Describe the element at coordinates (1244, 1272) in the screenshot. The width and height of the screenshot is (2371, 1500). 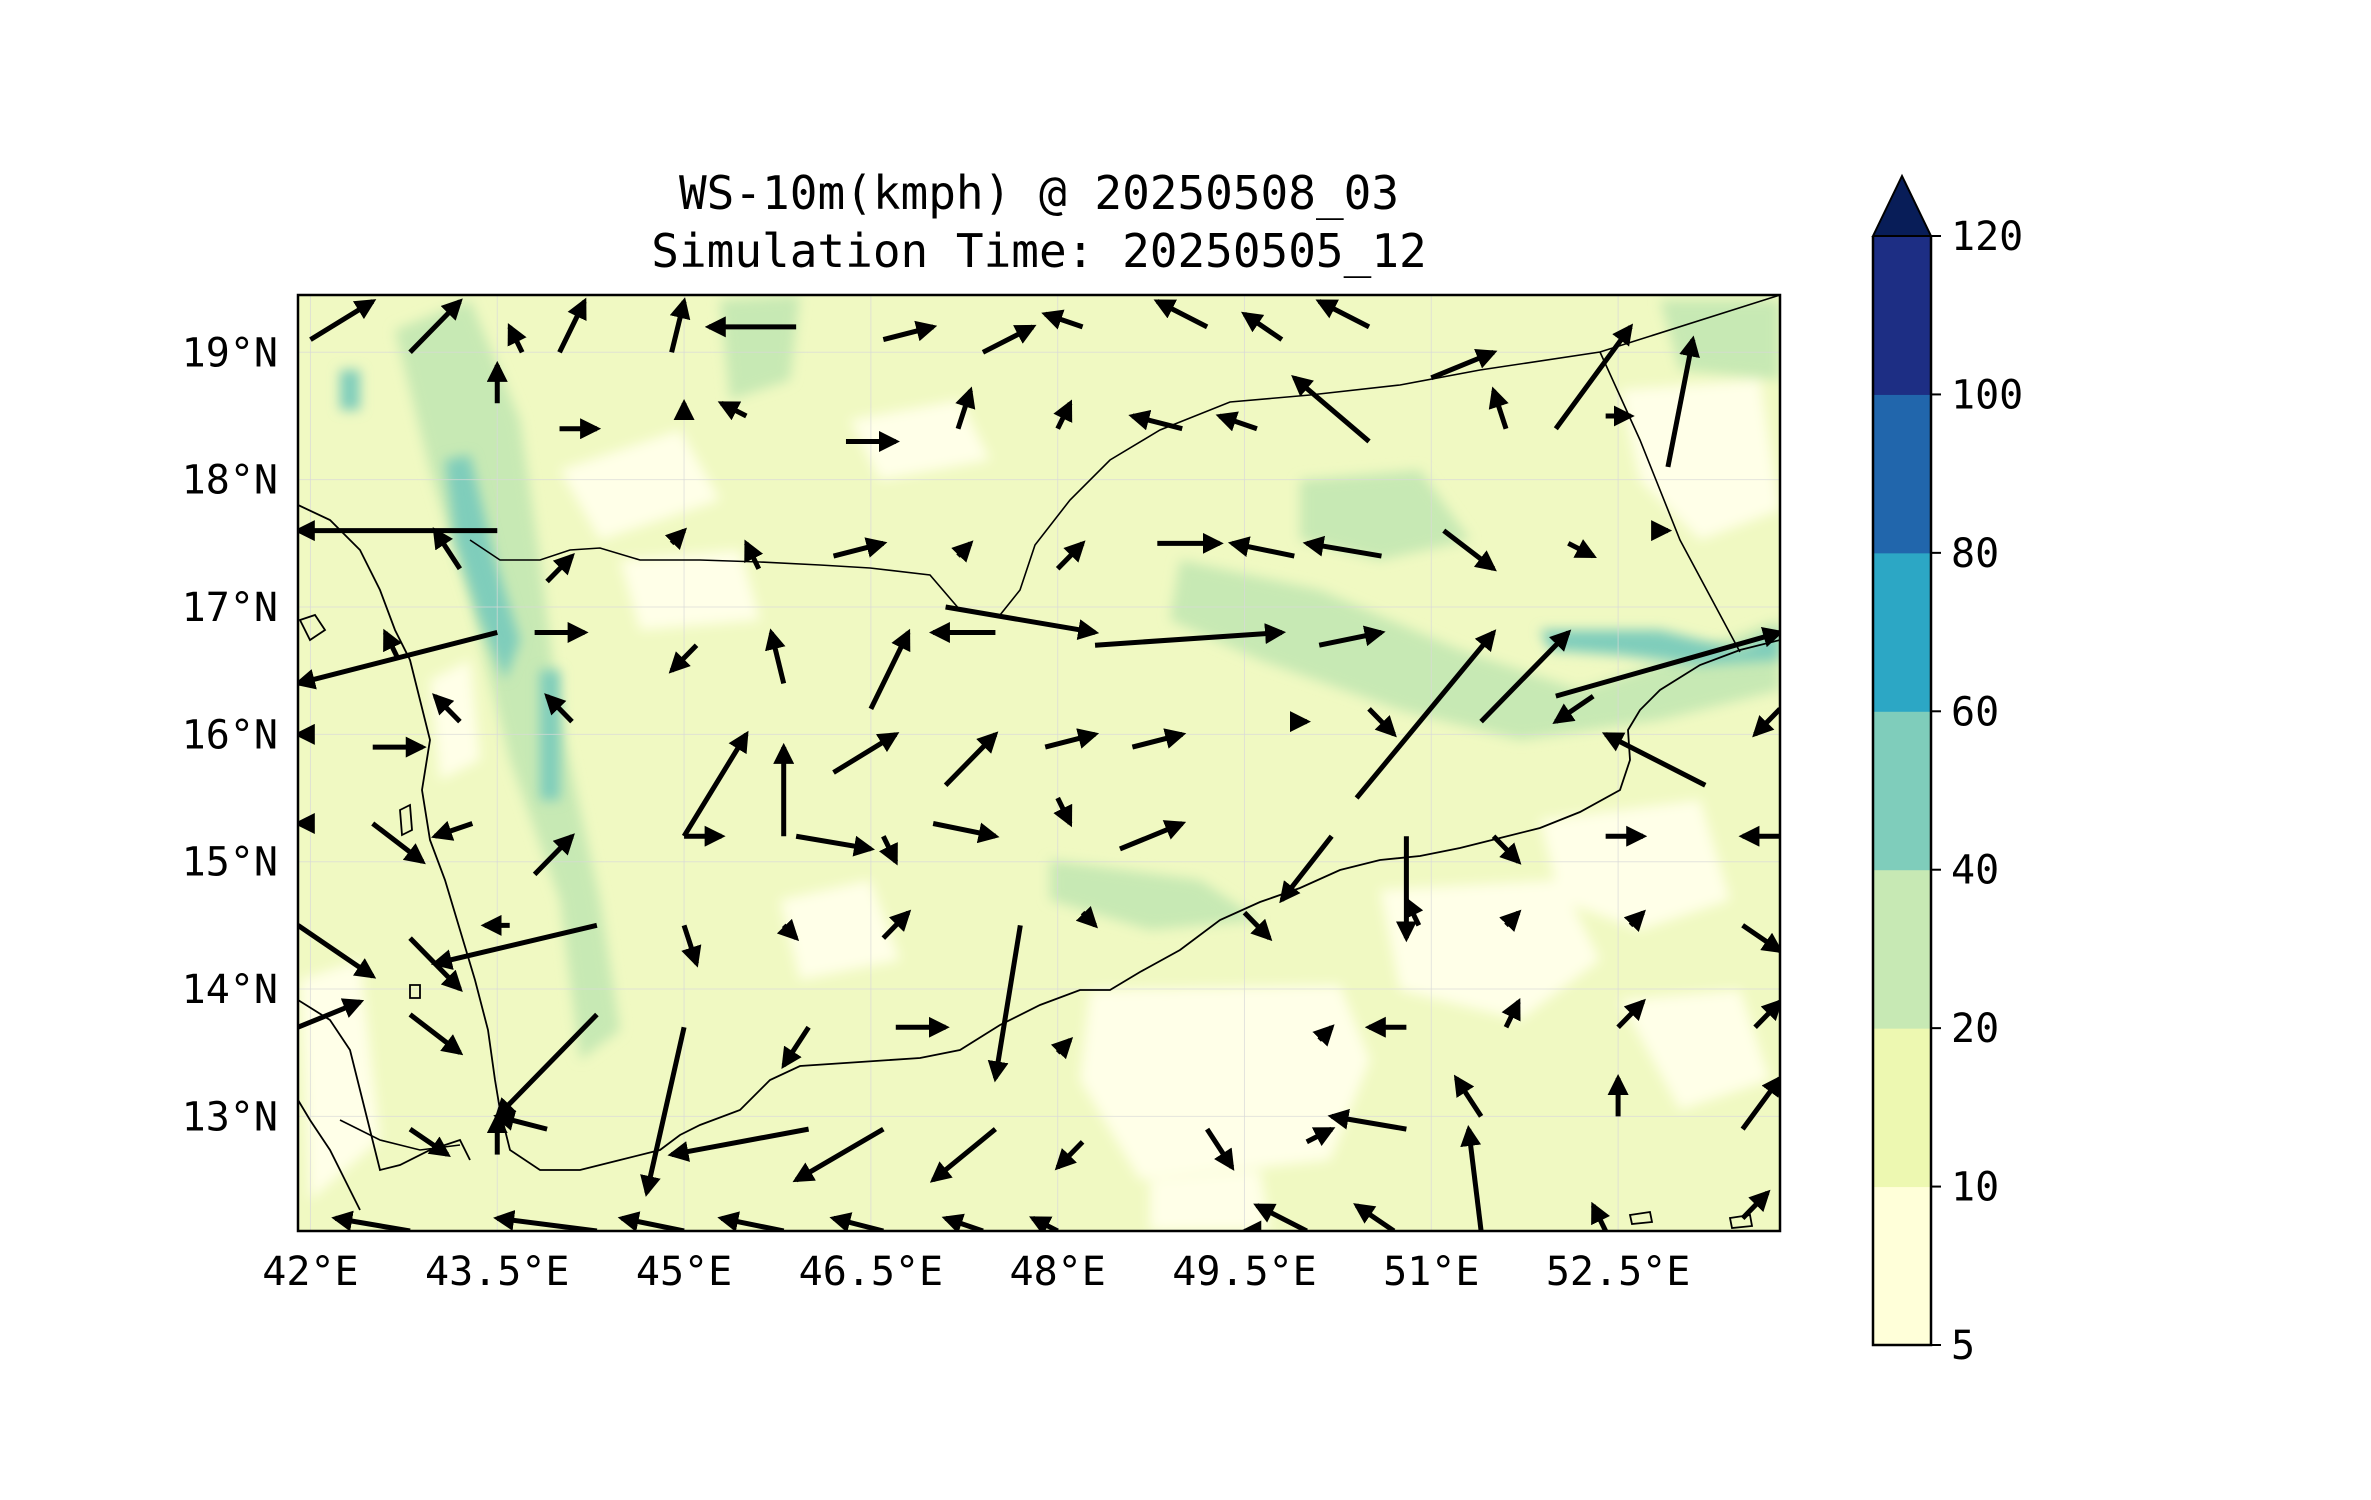
I see `x-tick-label: 49.5°E` at that location.